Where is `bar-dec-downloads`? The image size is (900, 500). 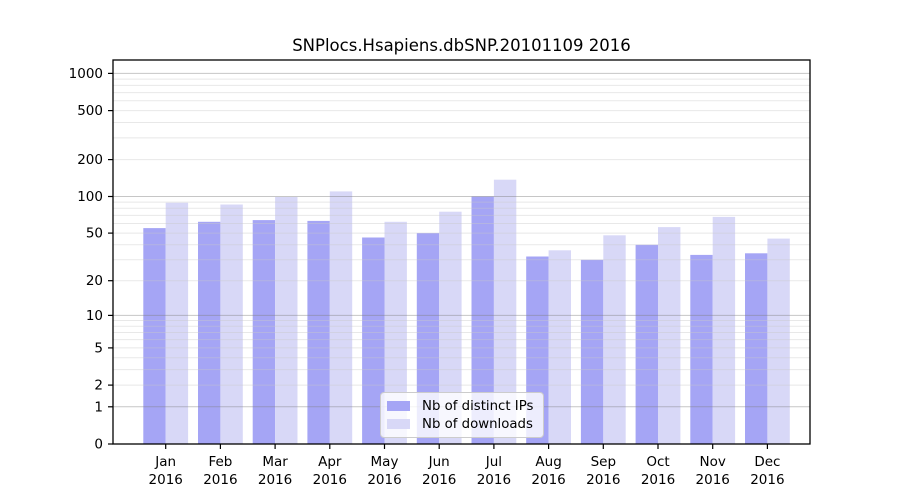
bar-dec-downloads is located at coordinates (778, 341).